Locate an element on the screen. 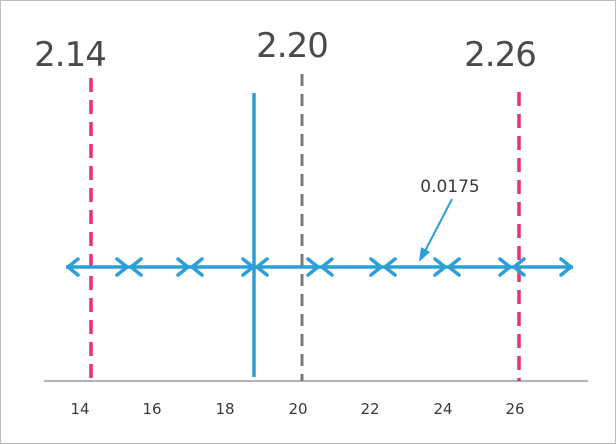  interval-pointer-line is located at coordinates (438, 226).